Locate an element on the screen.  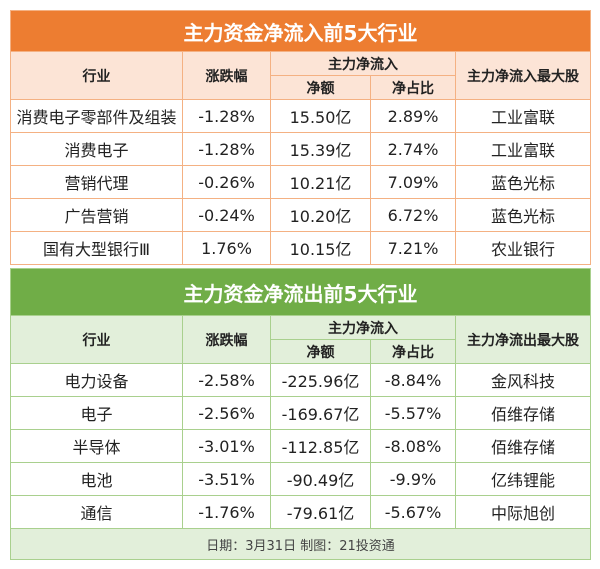
cell-industry: 广告营销 is located at coordinates (96, 216).